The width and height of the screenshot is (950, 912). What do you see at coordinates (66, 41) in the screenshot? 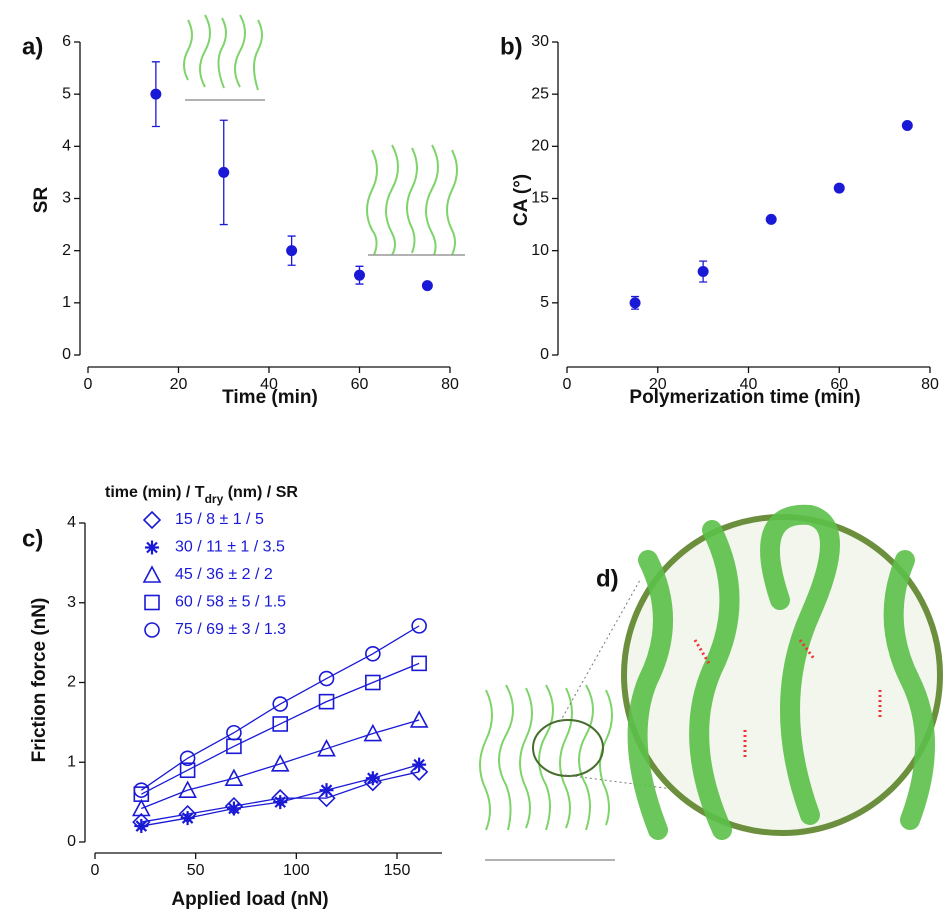
I see `y-tick-label: 6` at bounding box center [66, 41].